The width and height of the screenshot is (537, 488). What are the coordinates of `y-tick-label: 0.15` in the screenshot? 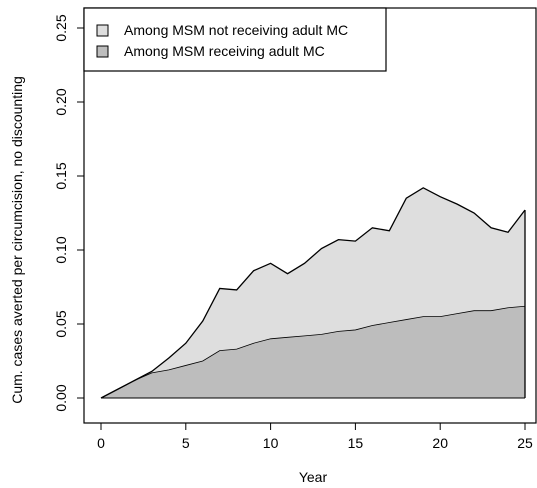 It's located at (61, 175).